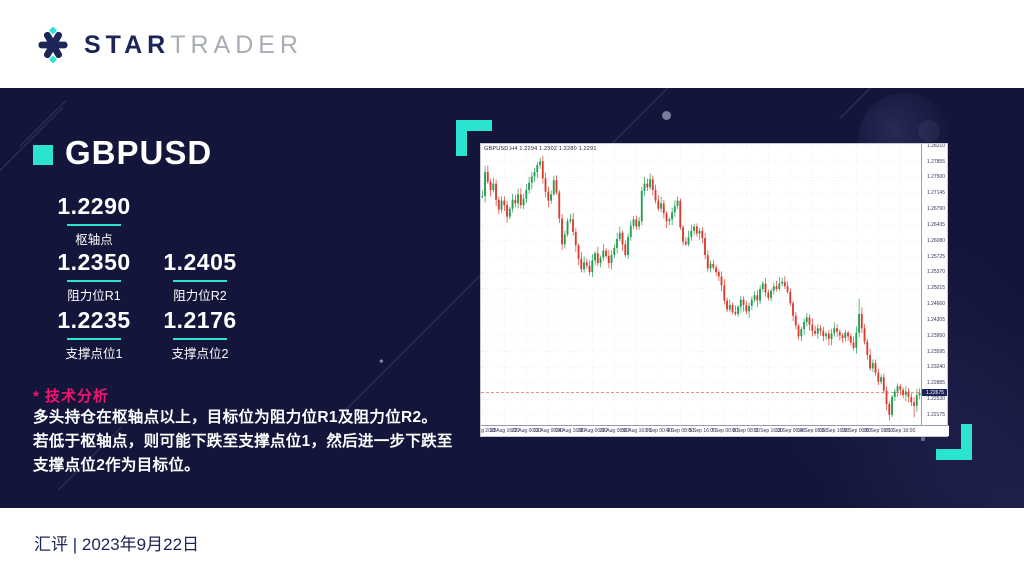  I want to click on price-tick-label: 1.25370, so click(935, 272).